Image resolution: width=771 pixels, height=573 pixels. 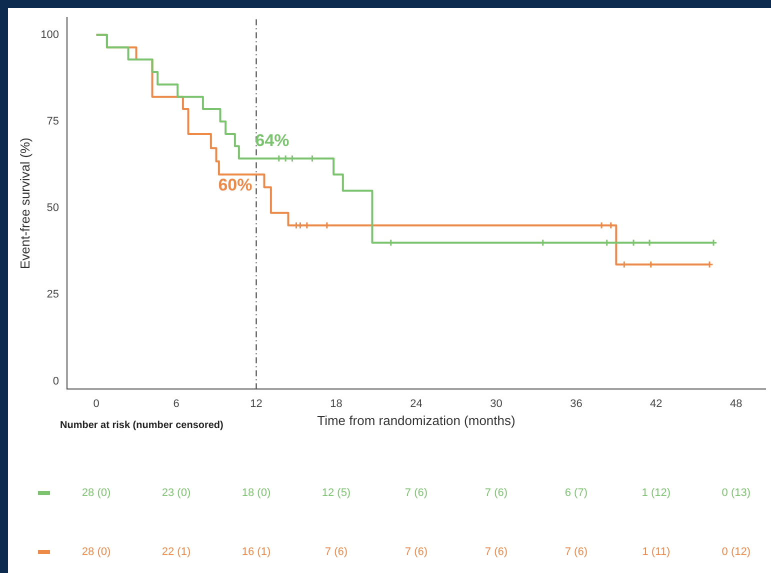 What do you see at coordinates (736, 404) in the screenshot?
I see `x-tick-label: 48` at bounding box center [736, 404].